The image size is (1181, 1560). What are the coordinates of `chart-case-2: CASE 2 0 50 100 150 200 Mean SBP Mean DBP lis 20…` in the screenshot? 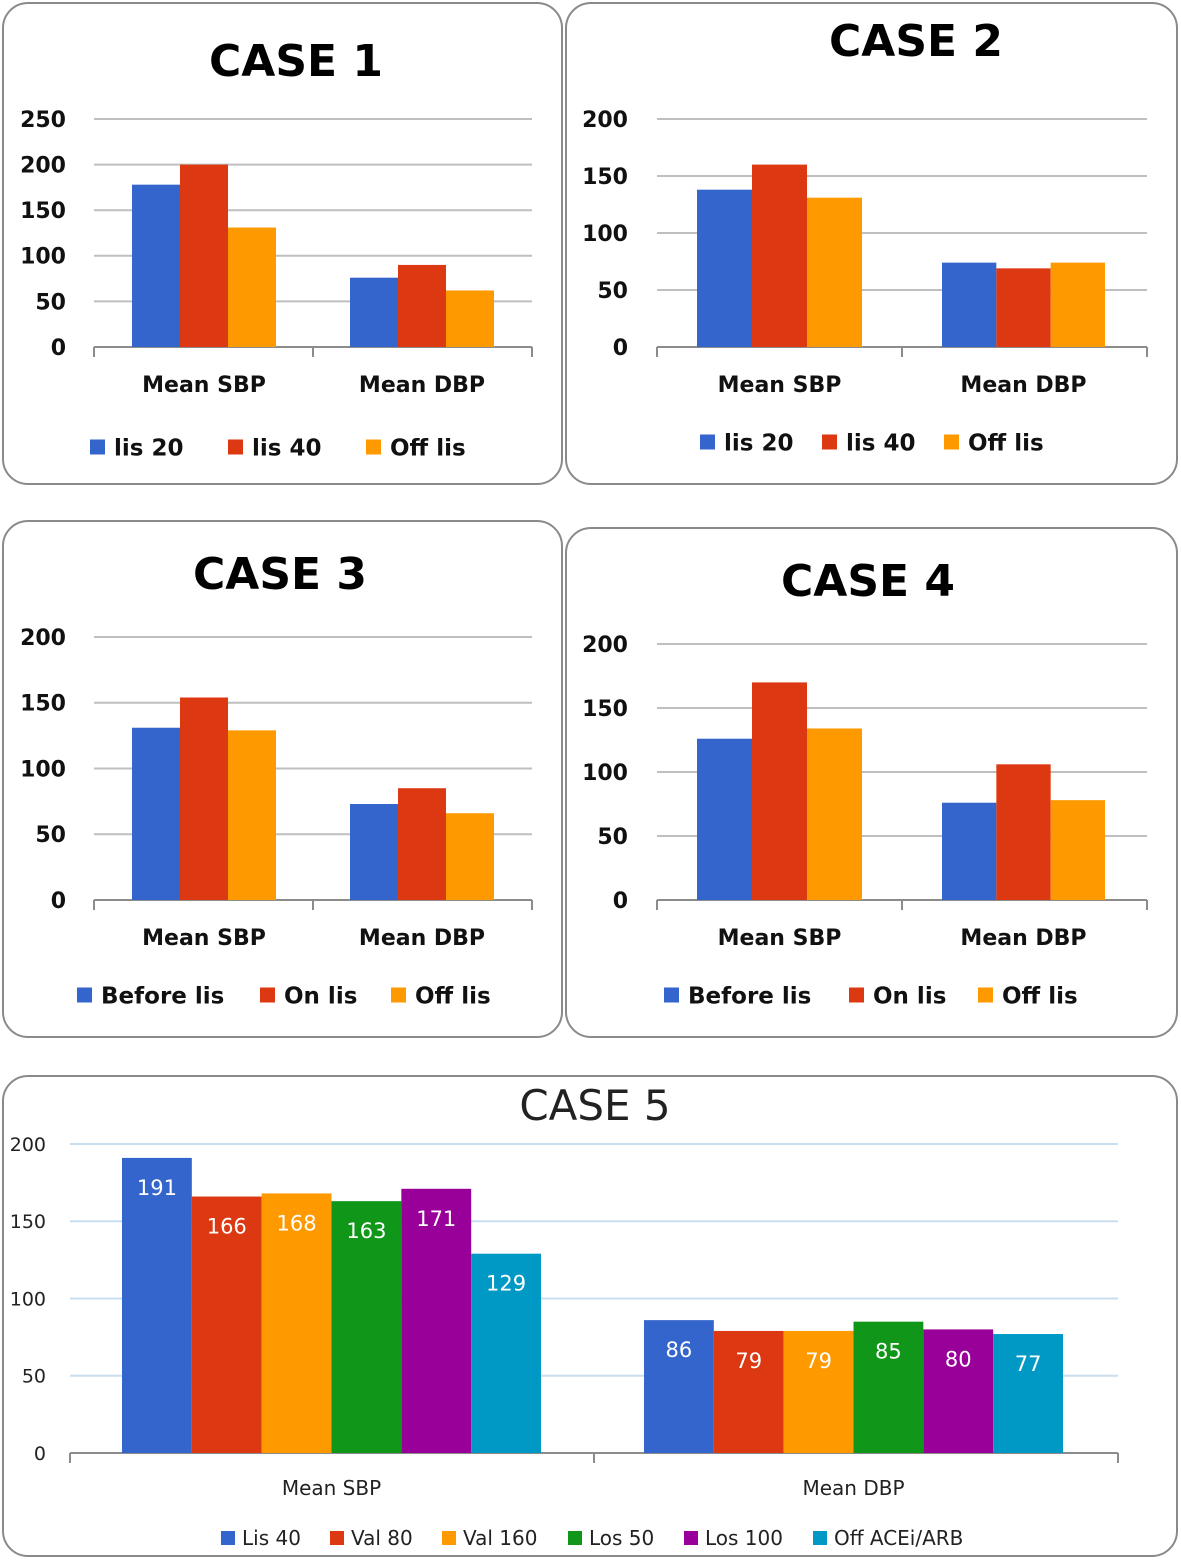 It's located at (865, 236).